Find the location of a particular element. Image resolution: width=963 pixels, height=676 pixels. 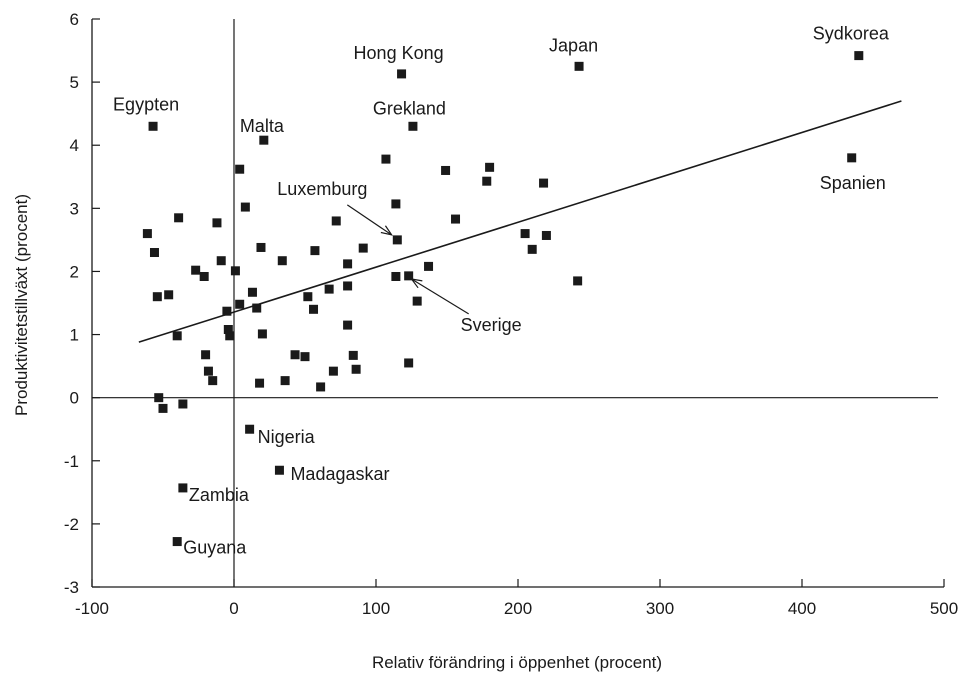

y-tick-label: 0 is located at coordinates (74, 398).